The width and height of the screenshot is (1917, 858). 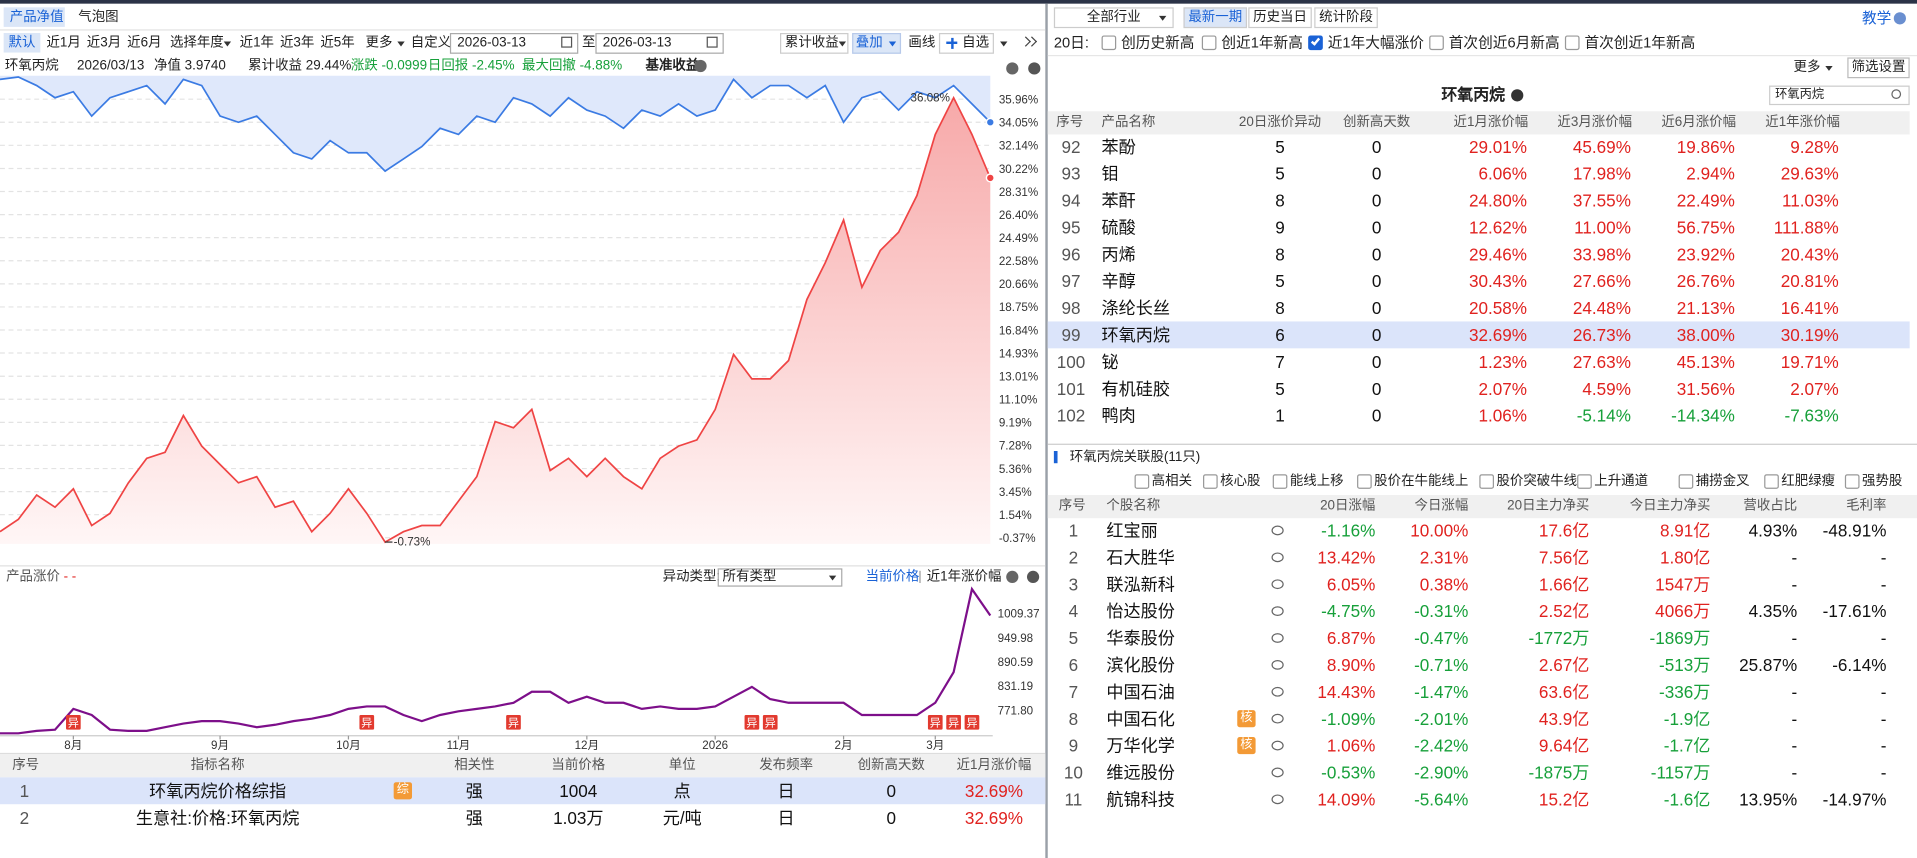 What do you see at coordinates (1316, 481) in the screenshot?
I see `filter-label: 能线上移` at bounding box center [1316, 481].